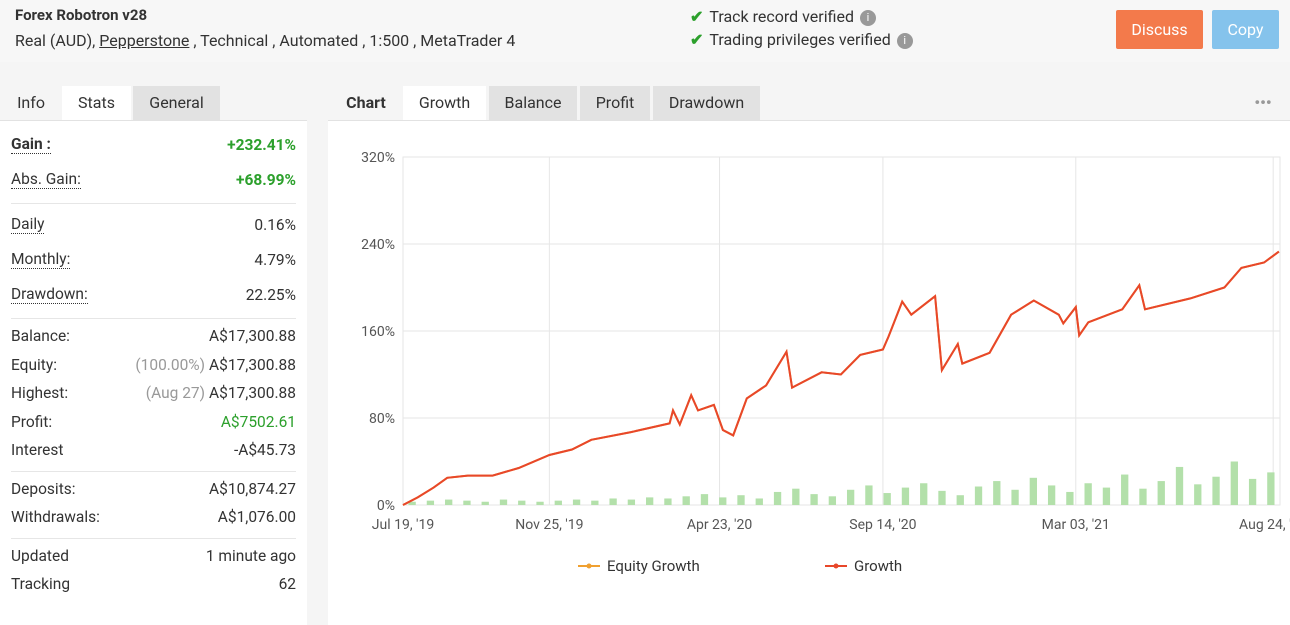  I want to click on stat-value: 1 minute ago, so click(250, 555).